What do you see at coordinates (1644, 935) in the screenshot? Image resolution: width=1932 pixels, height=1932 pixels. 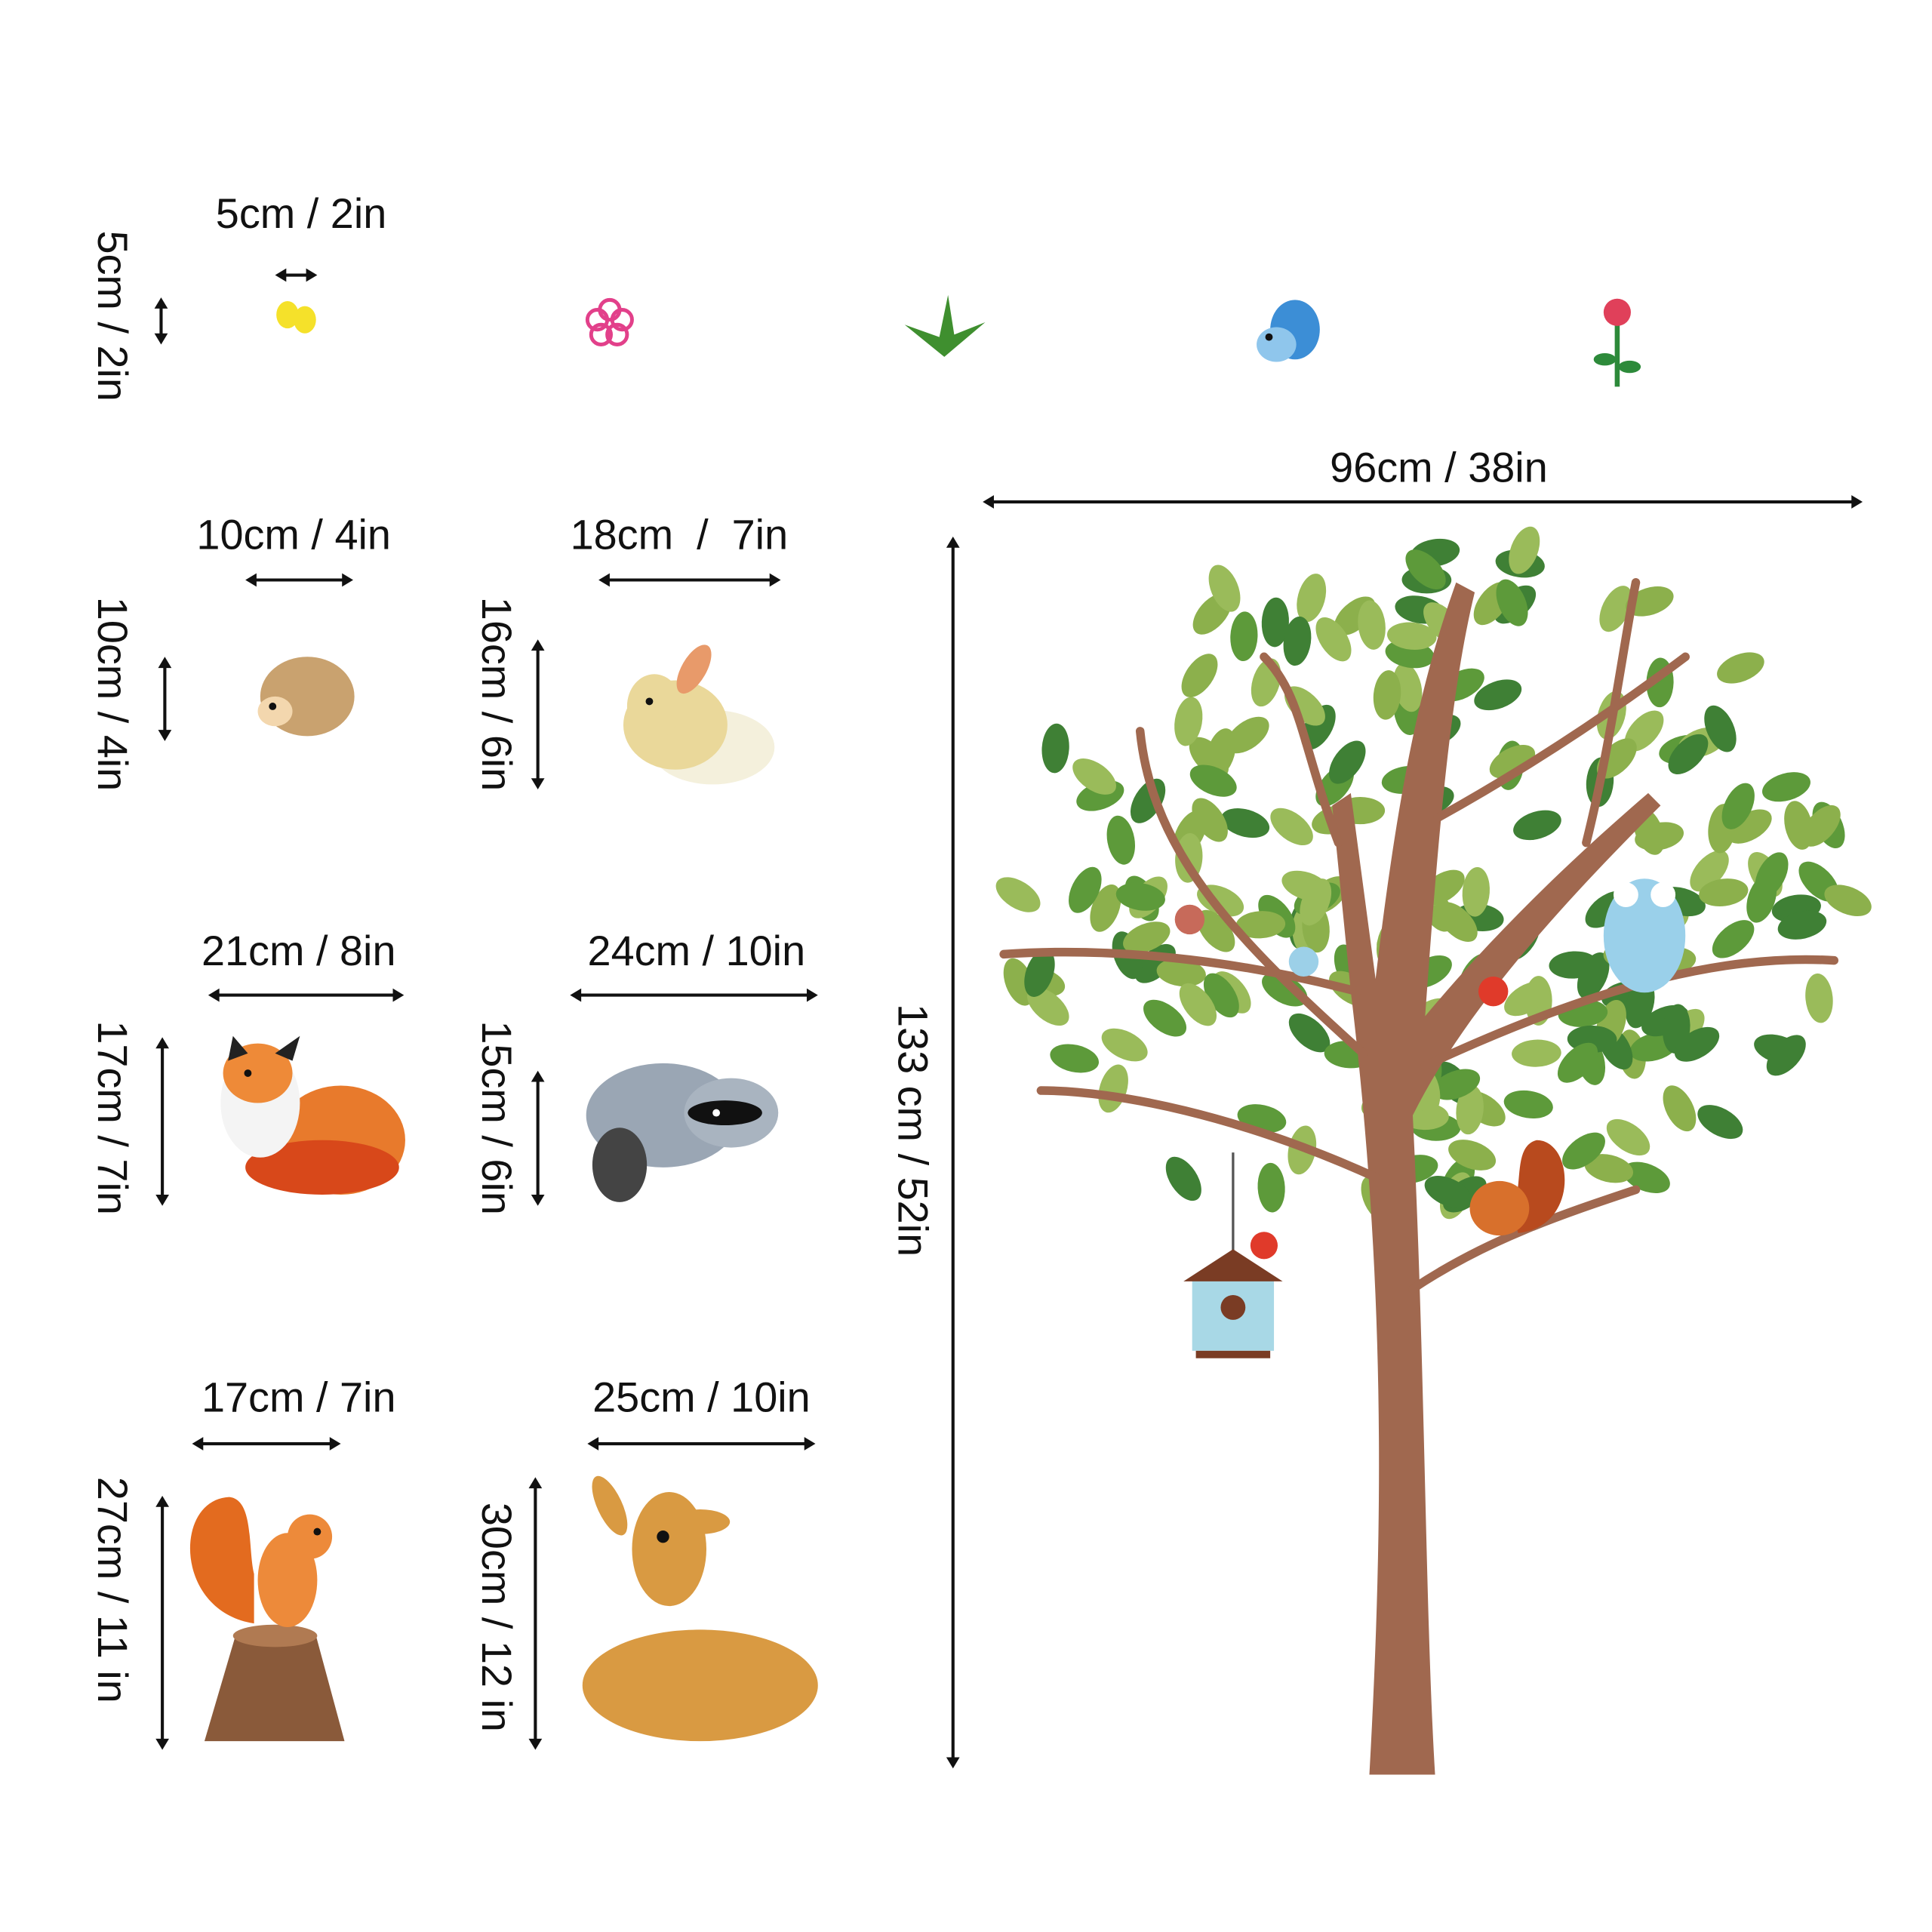 I see `owl` at bounding box center [1644, 935].